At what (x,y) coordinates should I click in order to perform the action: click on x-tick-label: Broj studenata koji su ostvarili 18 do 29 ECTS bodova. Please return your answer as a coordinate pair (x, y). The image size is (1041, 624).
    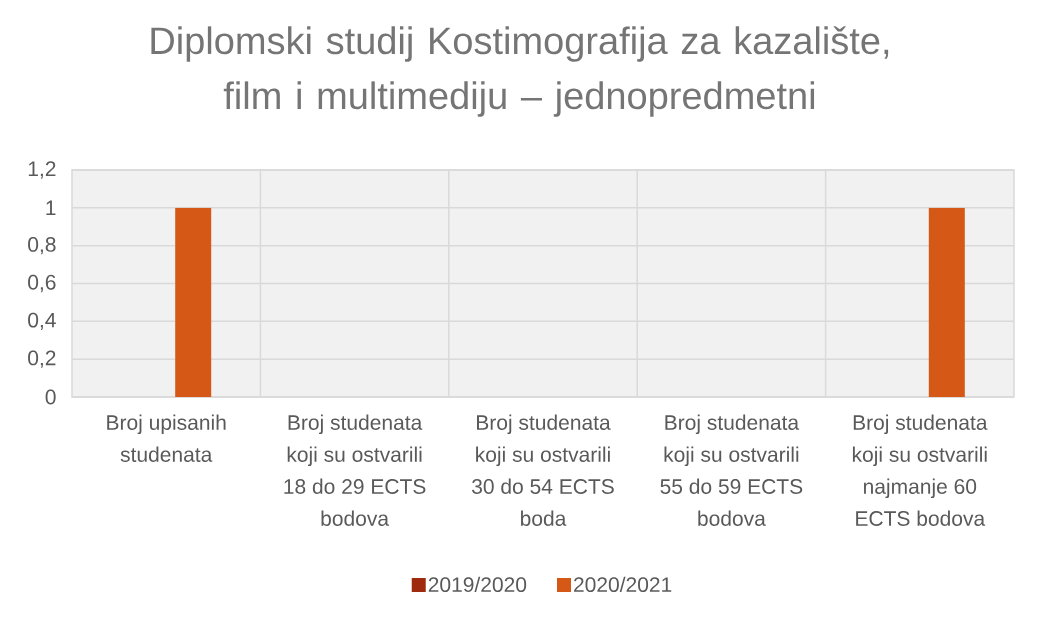
    Looking at the image, I should click on (355, 470).